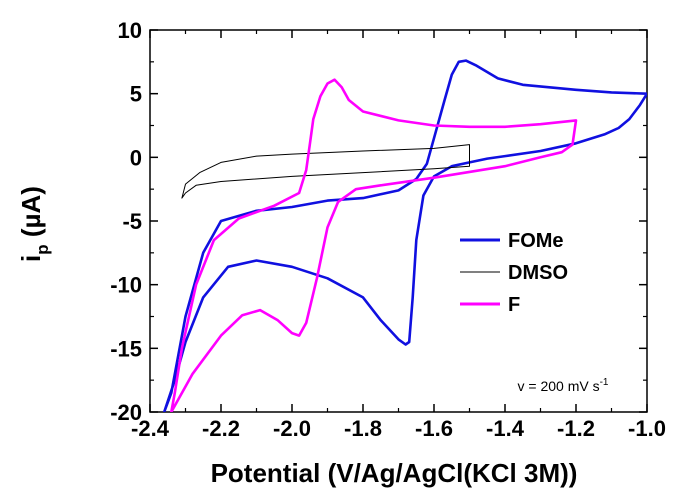 The width and height of the screenshot is (675, 490). I want to click on y-tick-label: -10, so click(126, 285).